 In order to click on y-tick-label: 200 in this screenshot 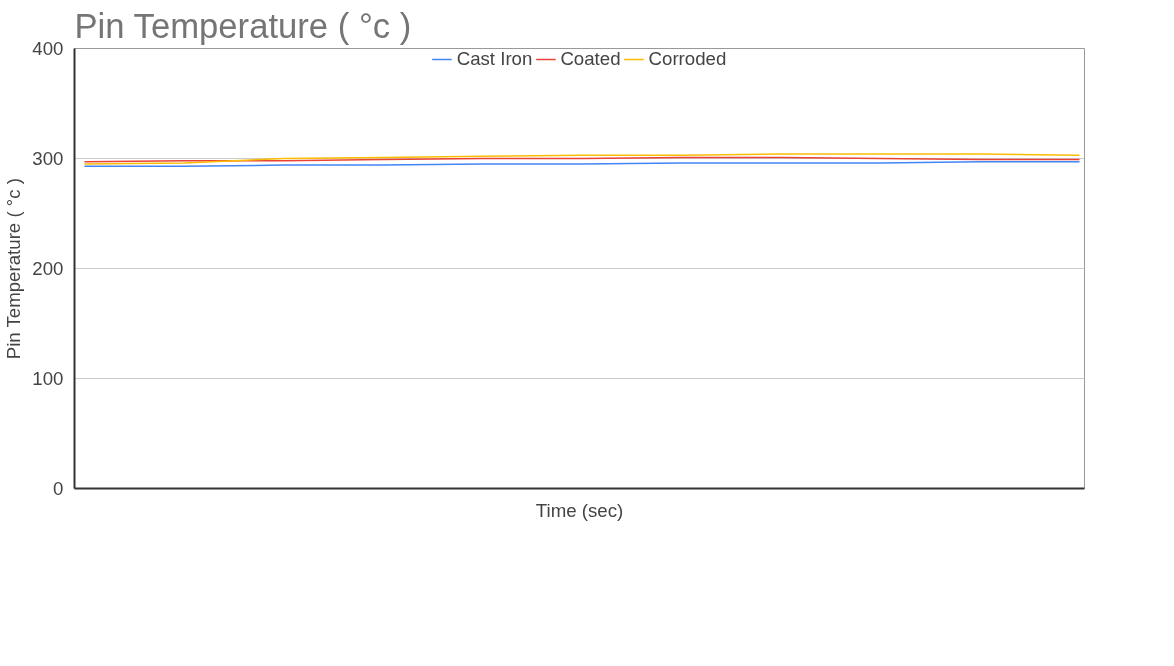, I will do `click(48, 268)`.